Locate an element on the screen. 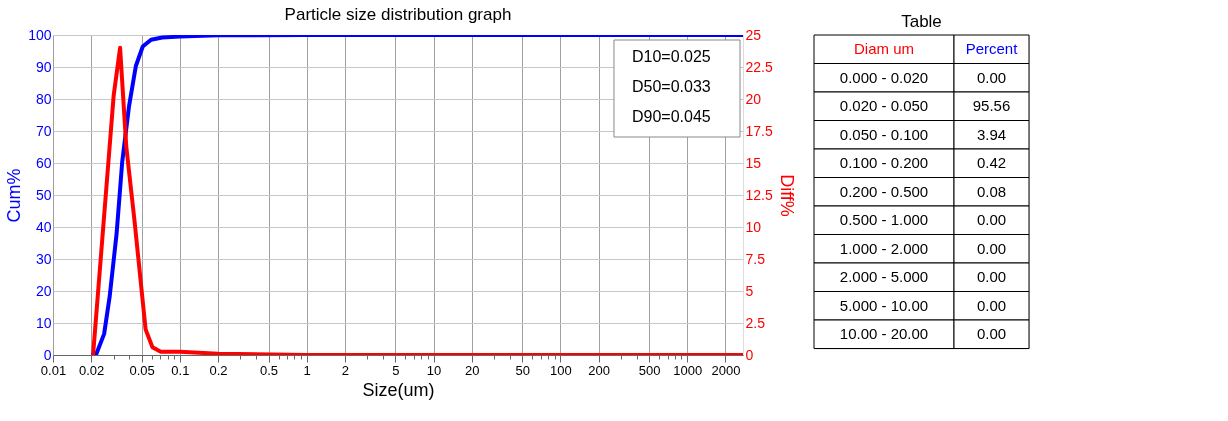  y-tick-label: 60 is located at coordinates (43, 162).